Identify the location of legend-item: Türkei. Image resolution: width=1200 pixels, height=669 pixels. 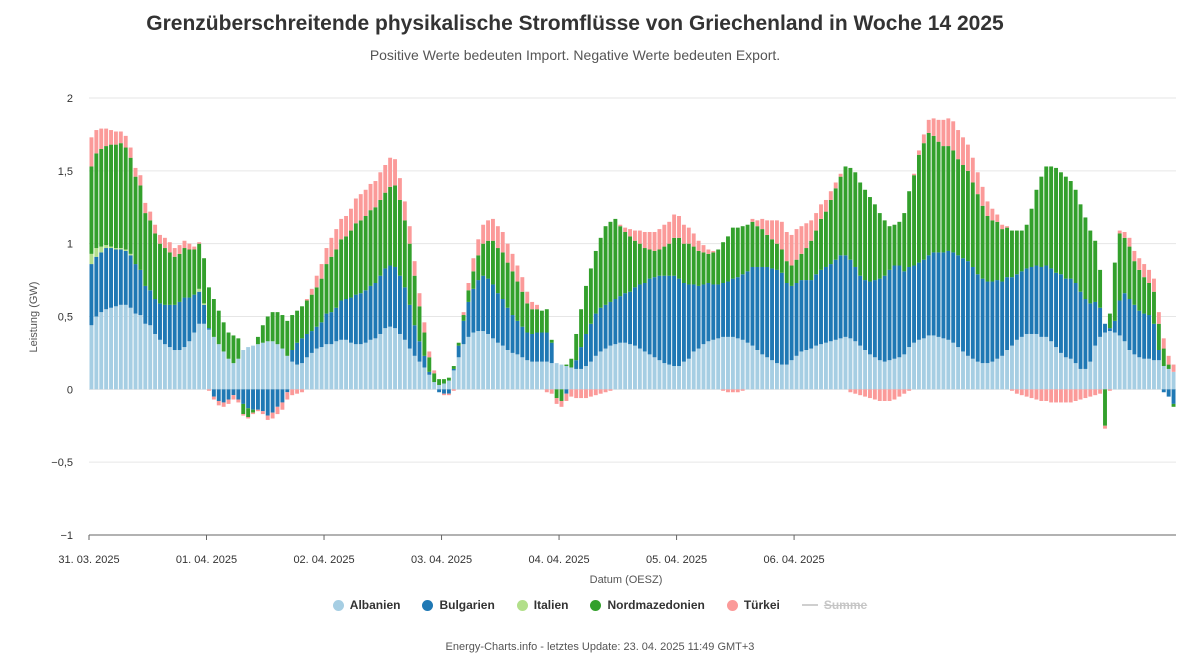
(753, 605).